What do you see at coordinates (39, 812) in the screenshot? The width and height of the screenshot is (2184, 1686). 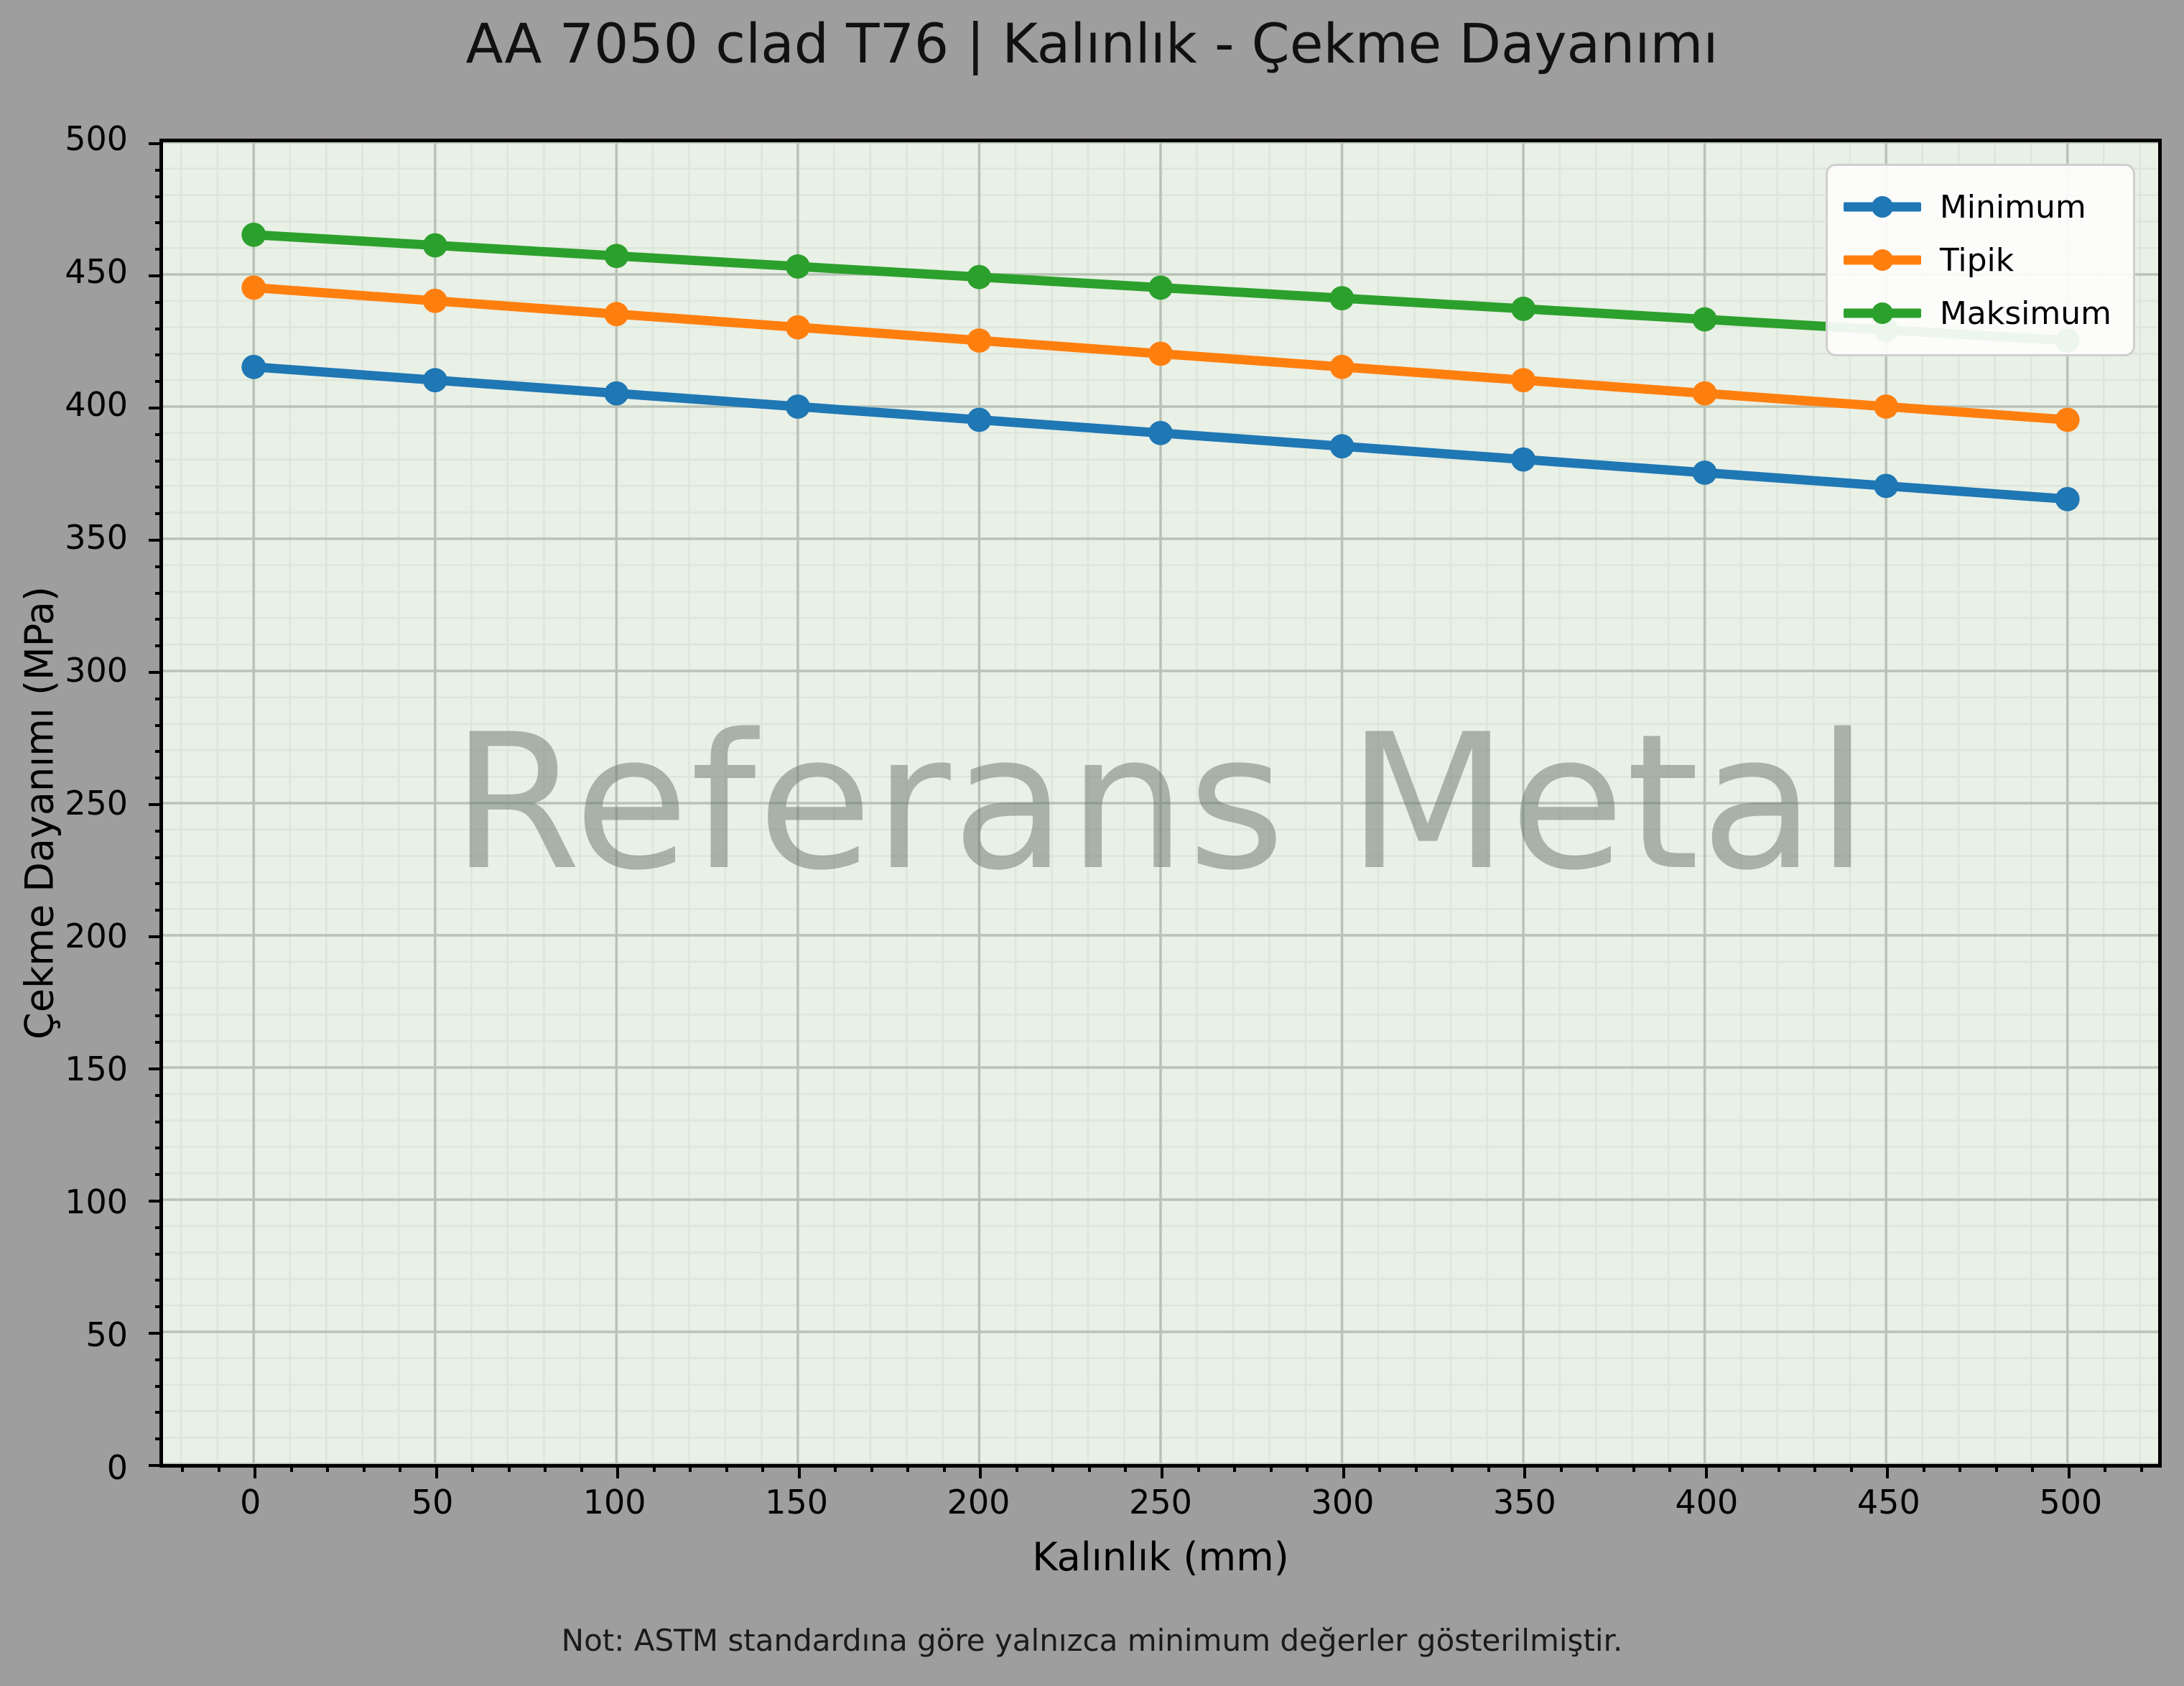 I see `y-axis-title: Çekme Dayanımı (MPa)` at bounding box center [39, 812].